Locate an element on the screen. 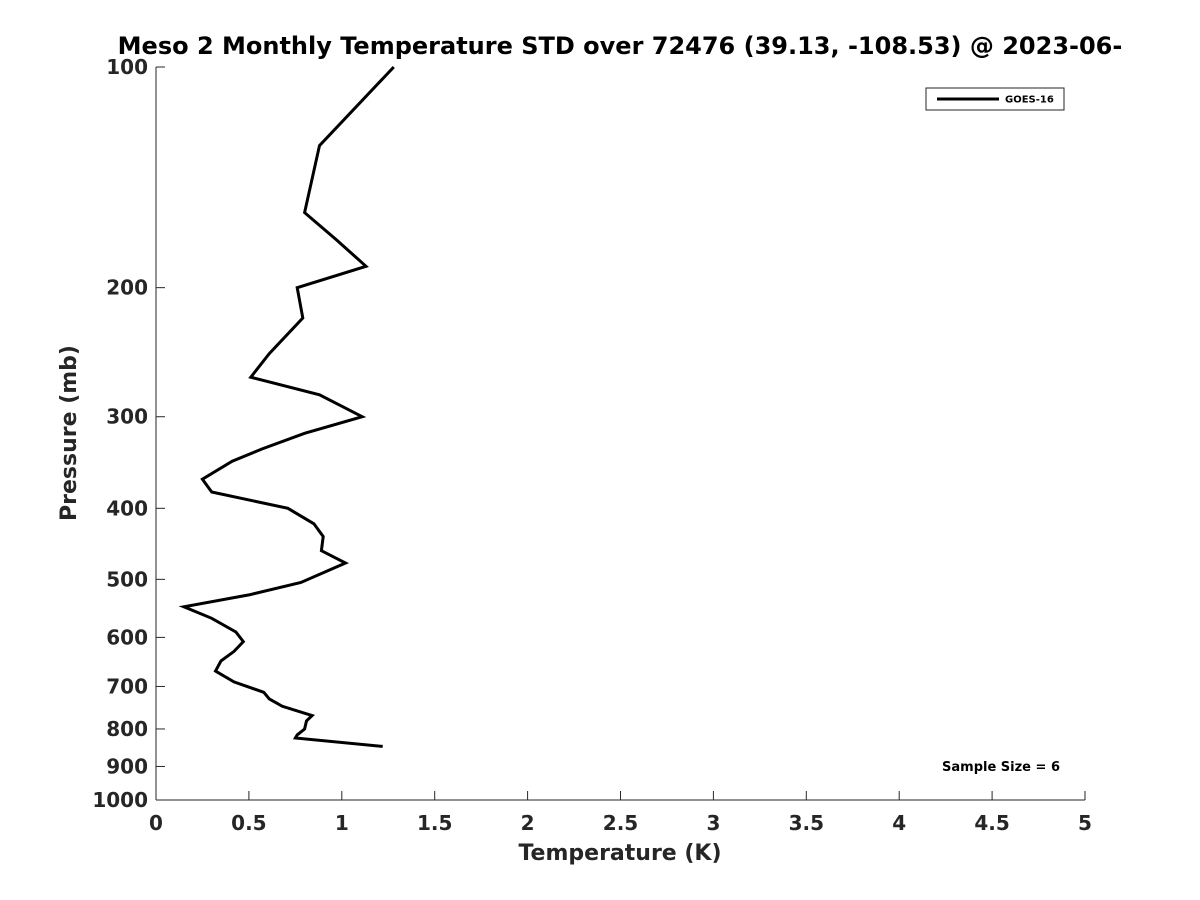 The height and width of the screenshot is (900, 1200). x-tick-label: 3.5 is located at coordinates (806, 823).